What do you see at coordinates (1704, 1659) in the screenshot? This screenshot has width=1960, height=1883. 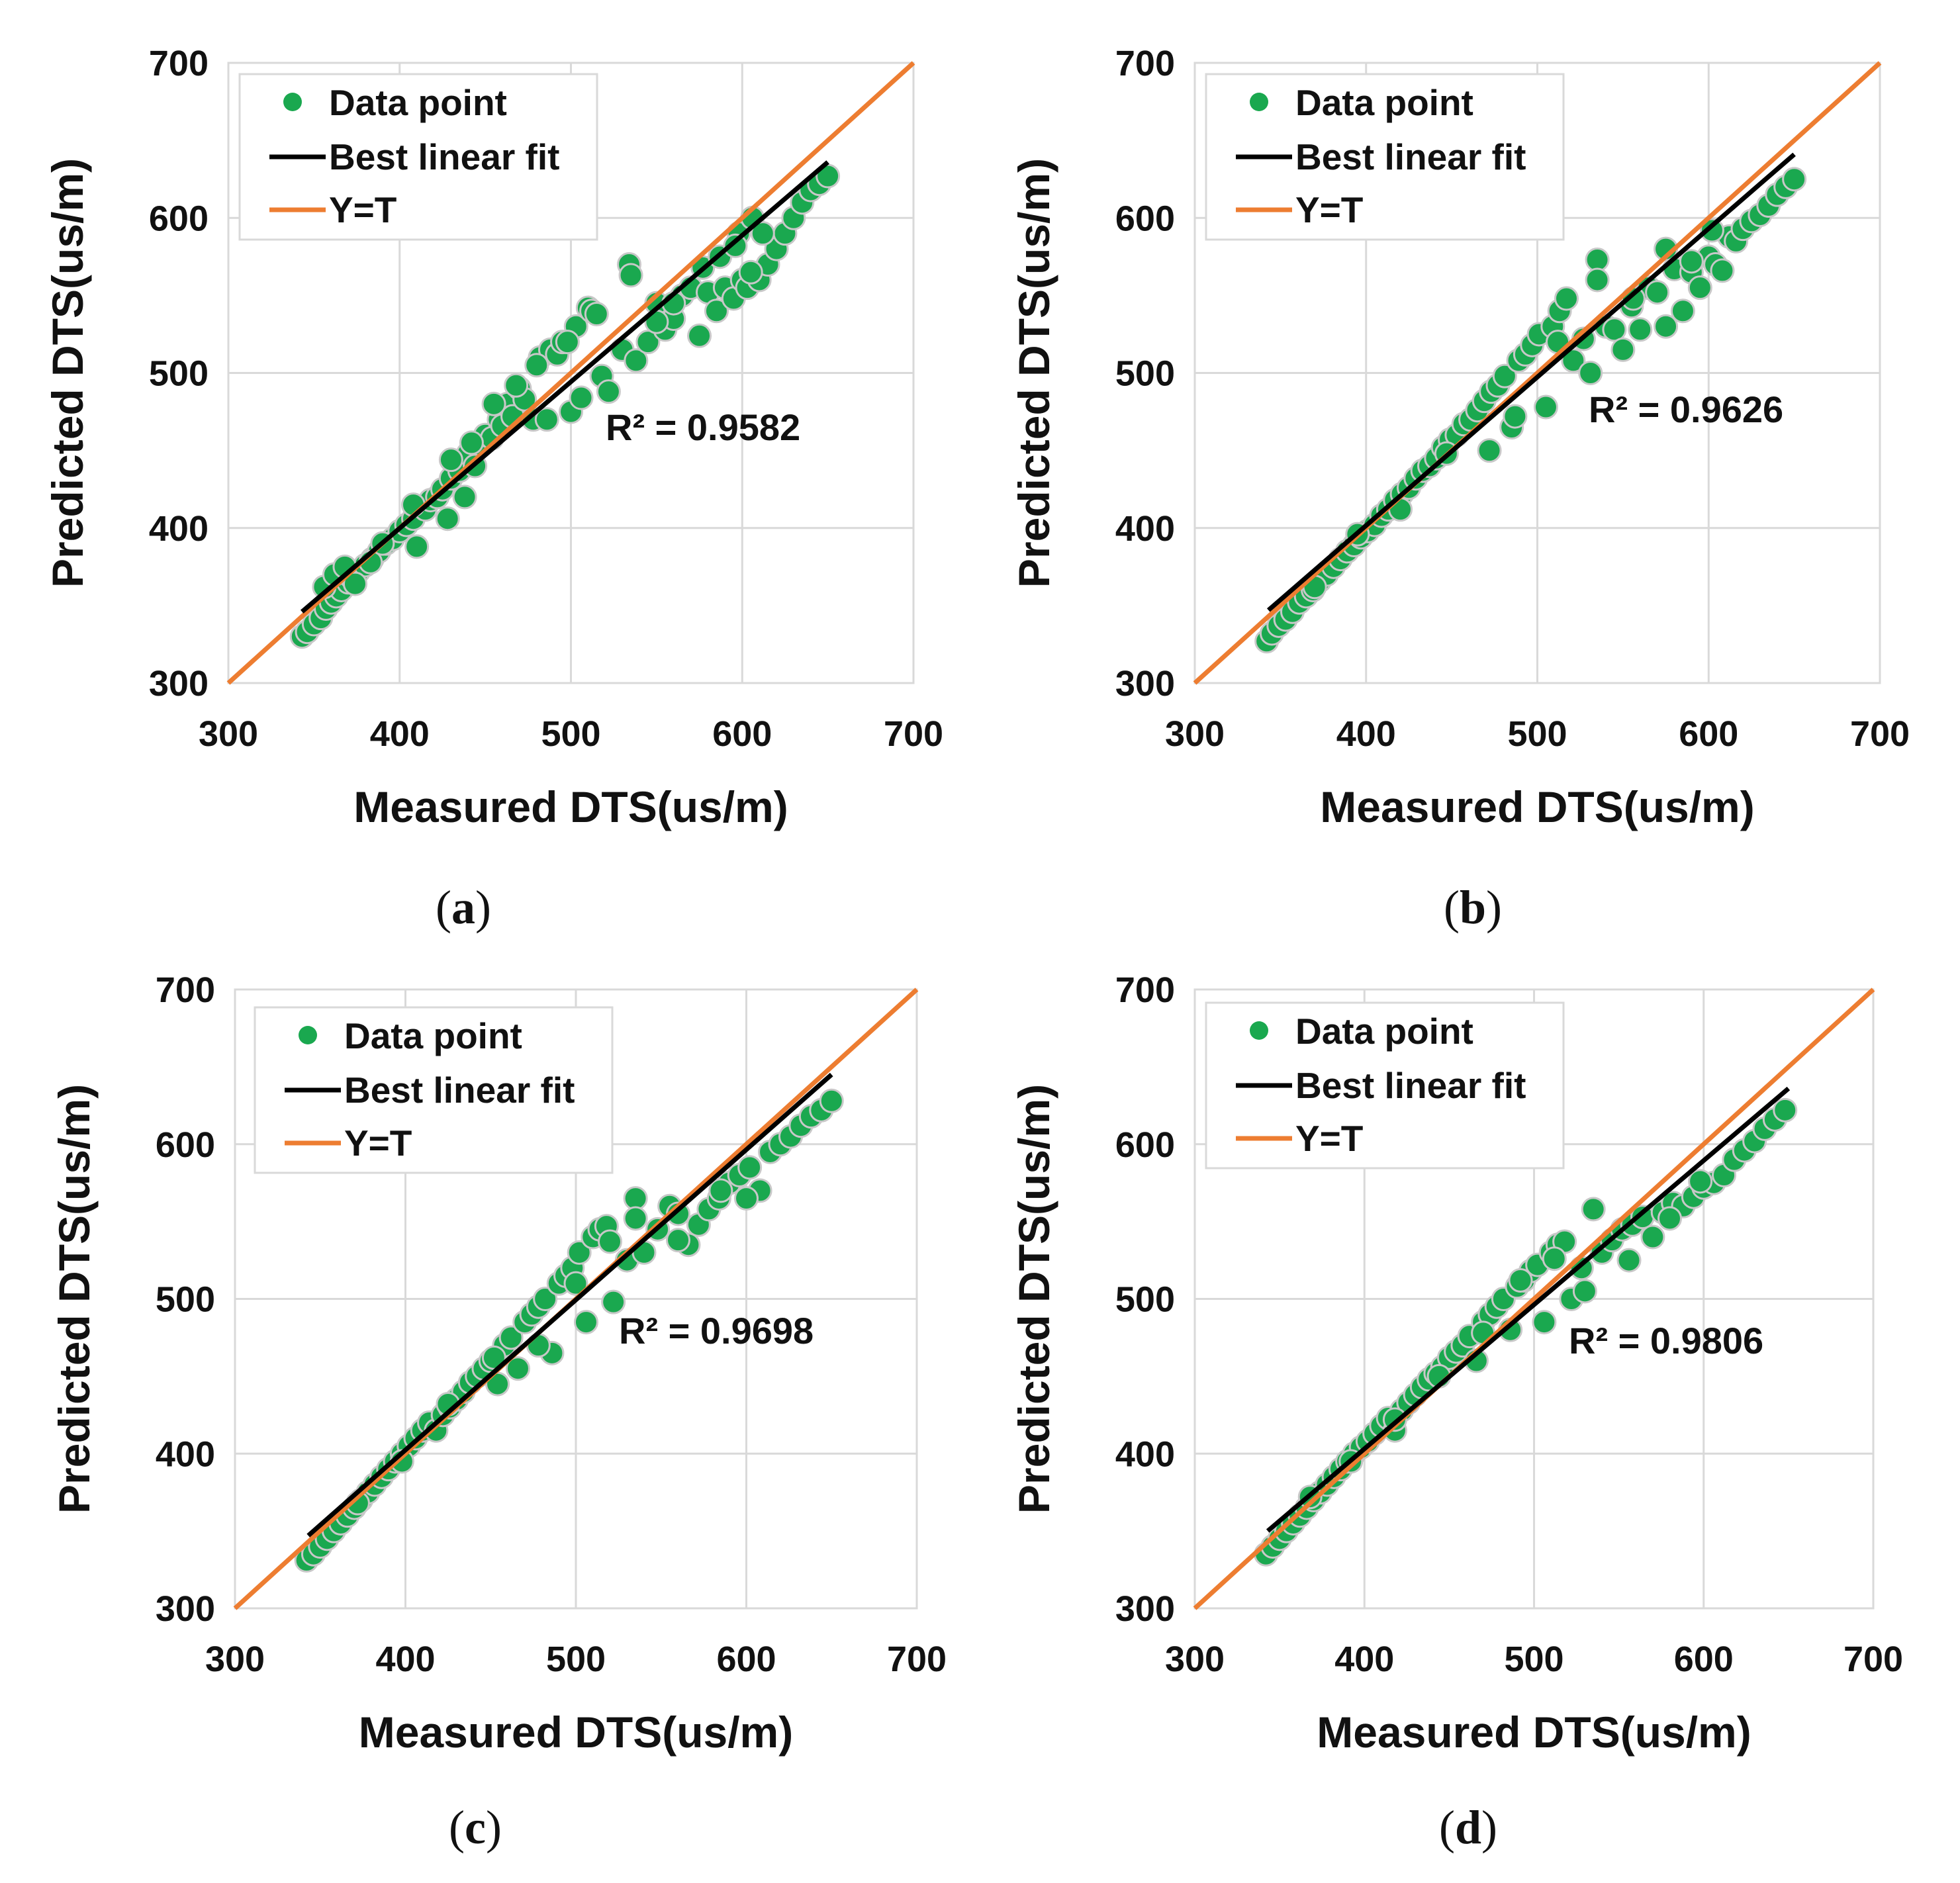 I see `x-tick-label: 600` at bounding box center [1704, 1659].